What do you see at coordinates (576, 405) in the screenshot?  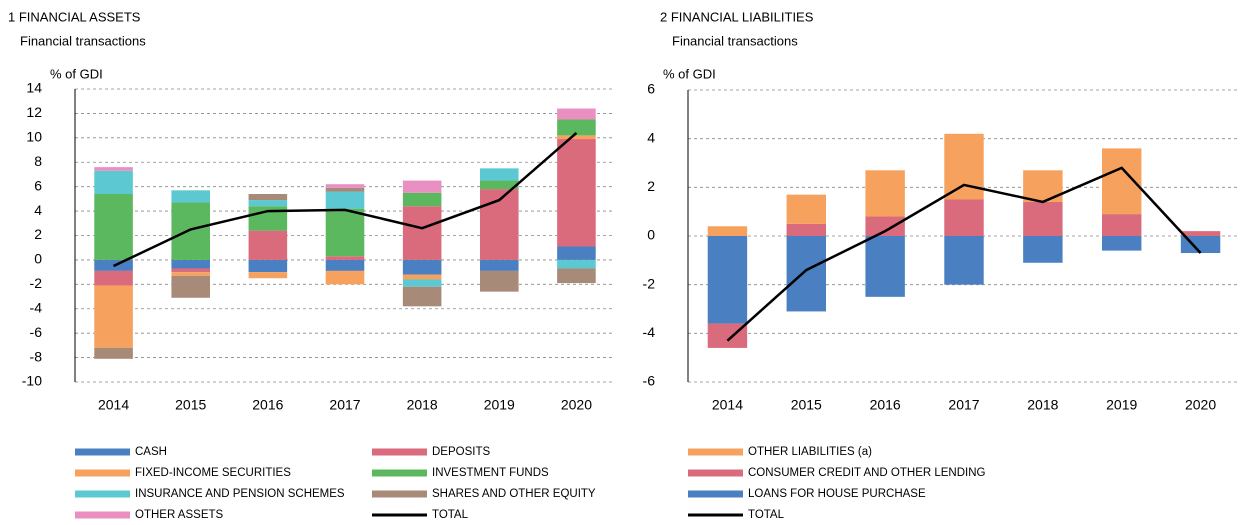 I see `x-tick-label: 2020` at bounding box center [576, 405].